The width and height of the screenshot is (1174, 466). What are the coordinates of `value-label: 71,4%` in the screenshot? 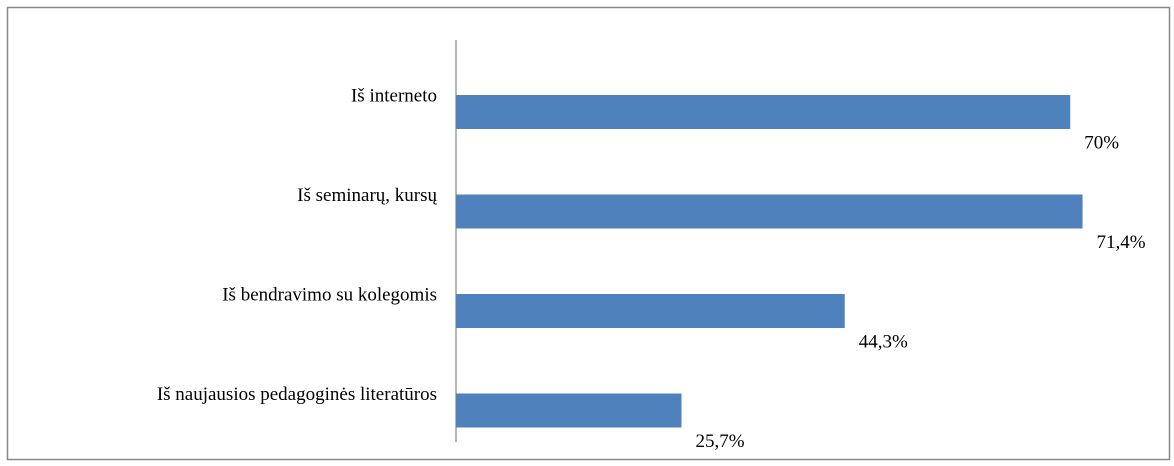 It's located at (1121, 242).